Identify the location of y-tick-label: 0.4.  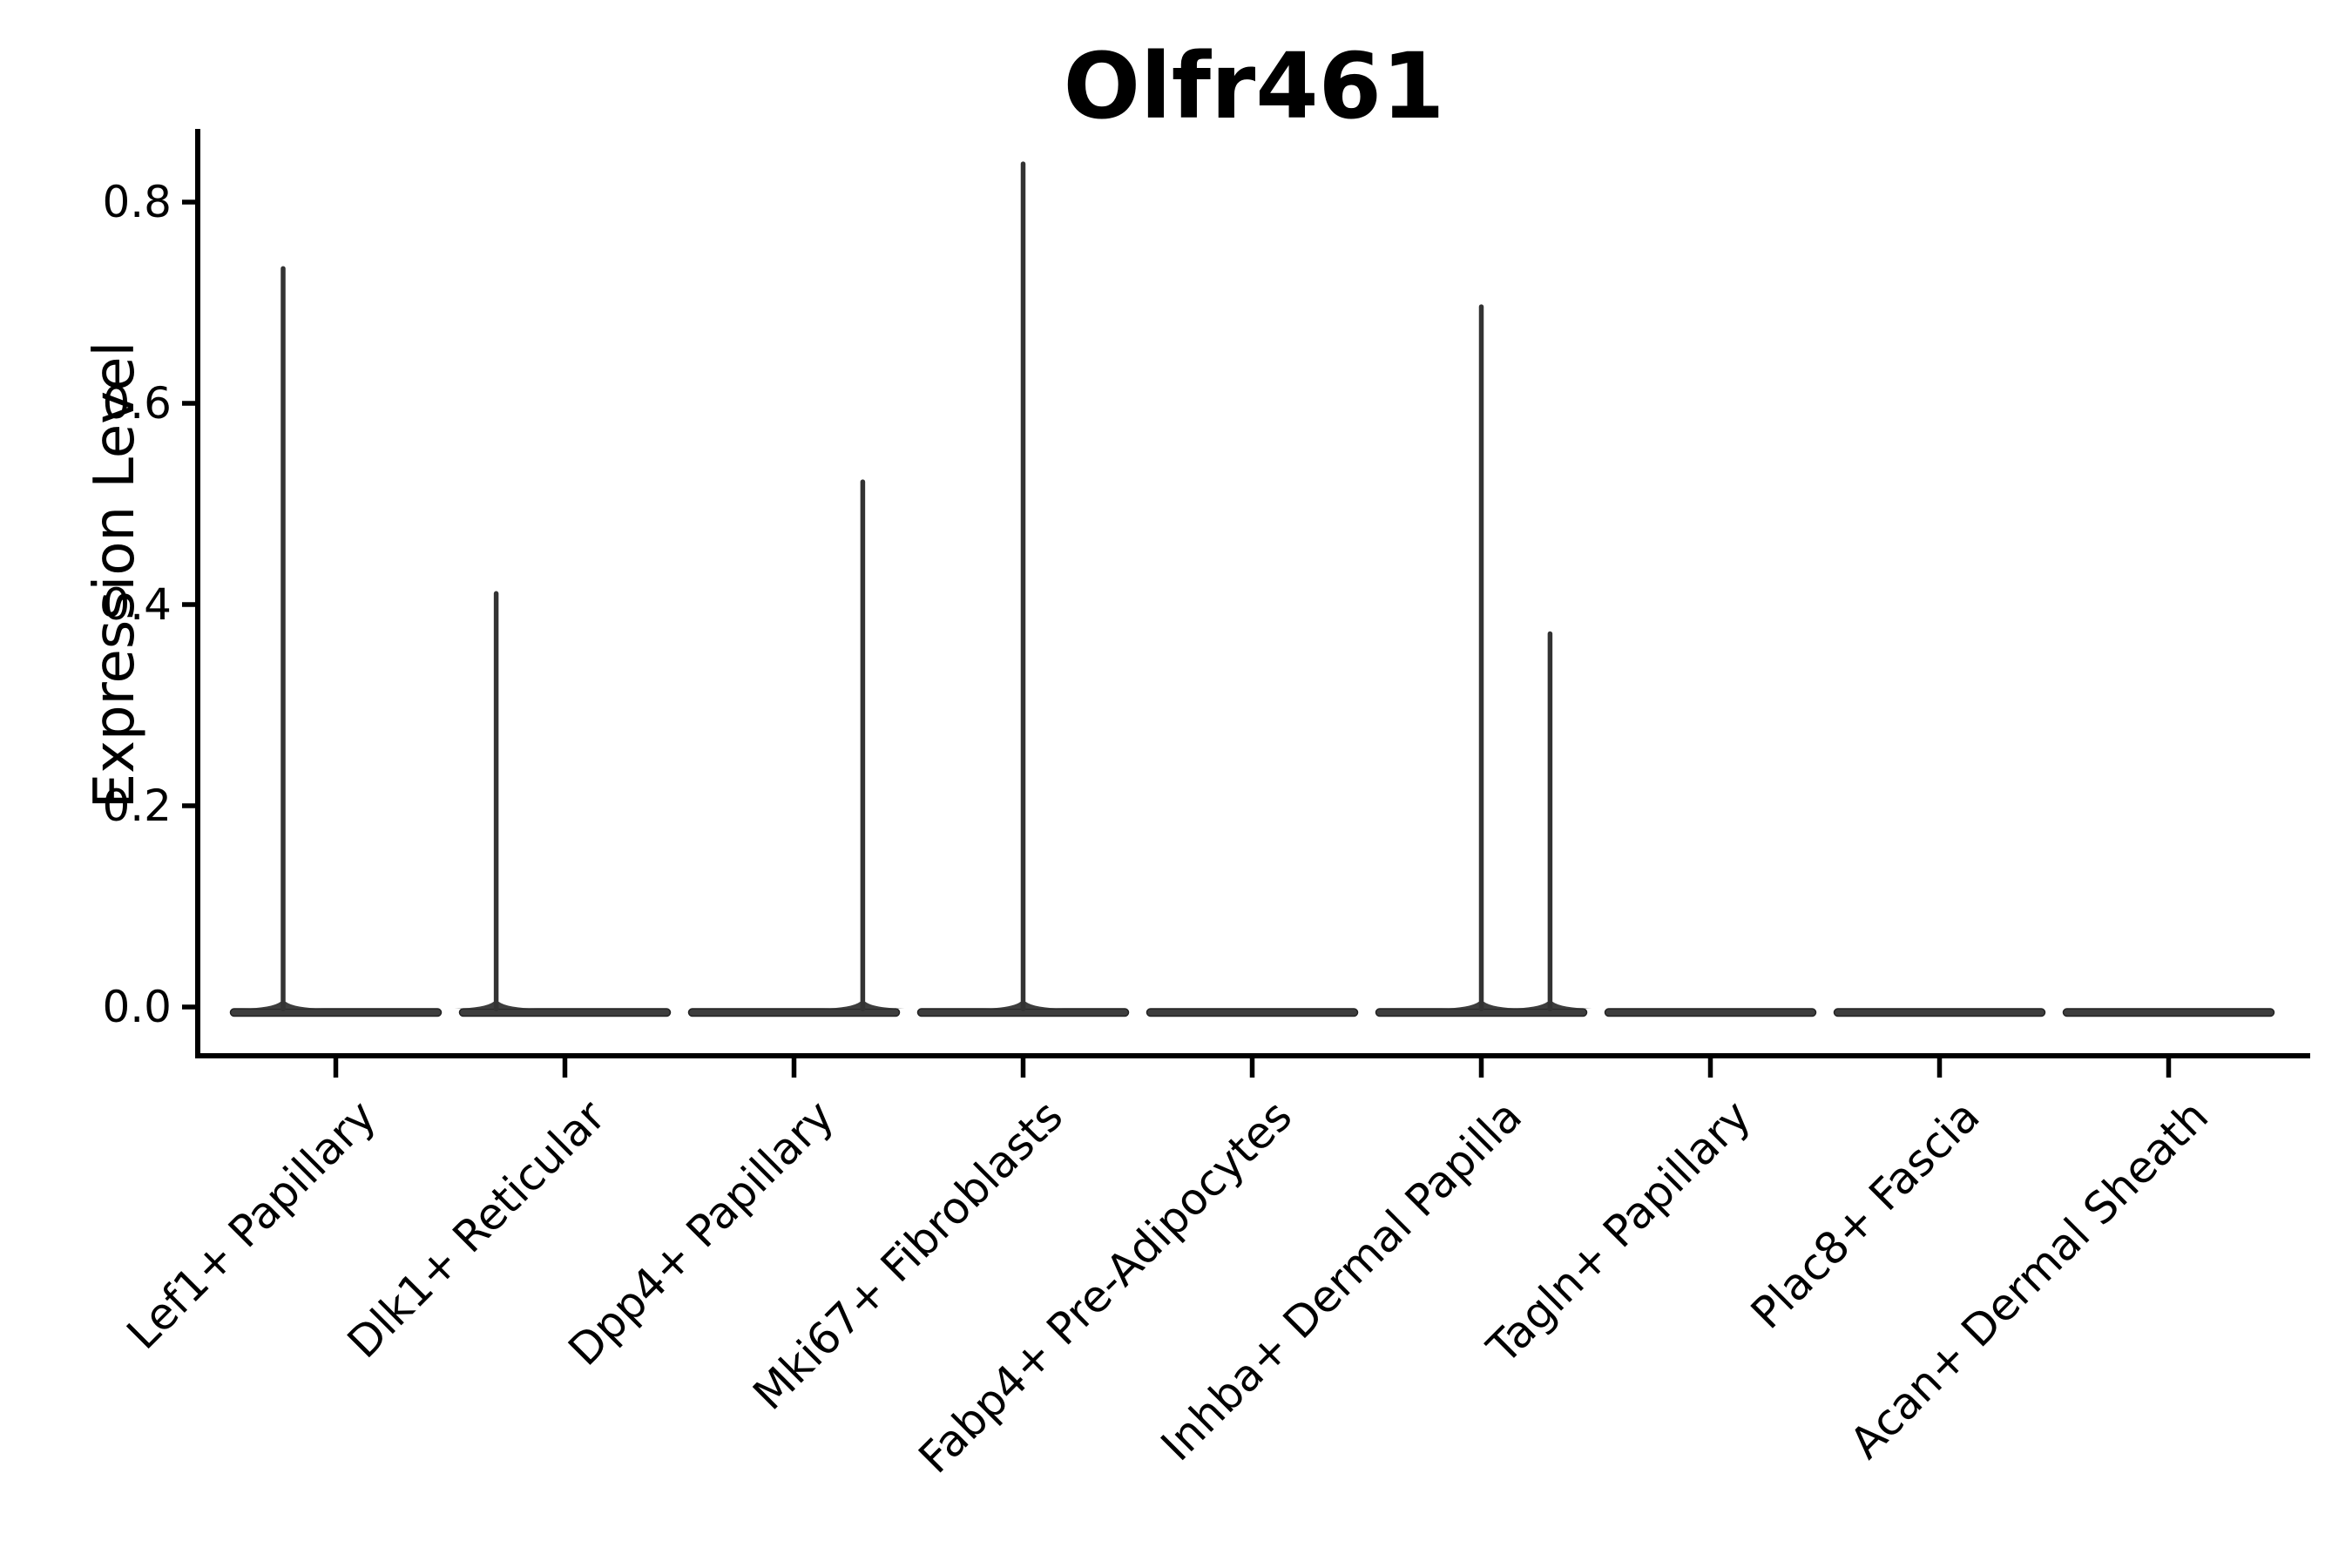
(137, 604).